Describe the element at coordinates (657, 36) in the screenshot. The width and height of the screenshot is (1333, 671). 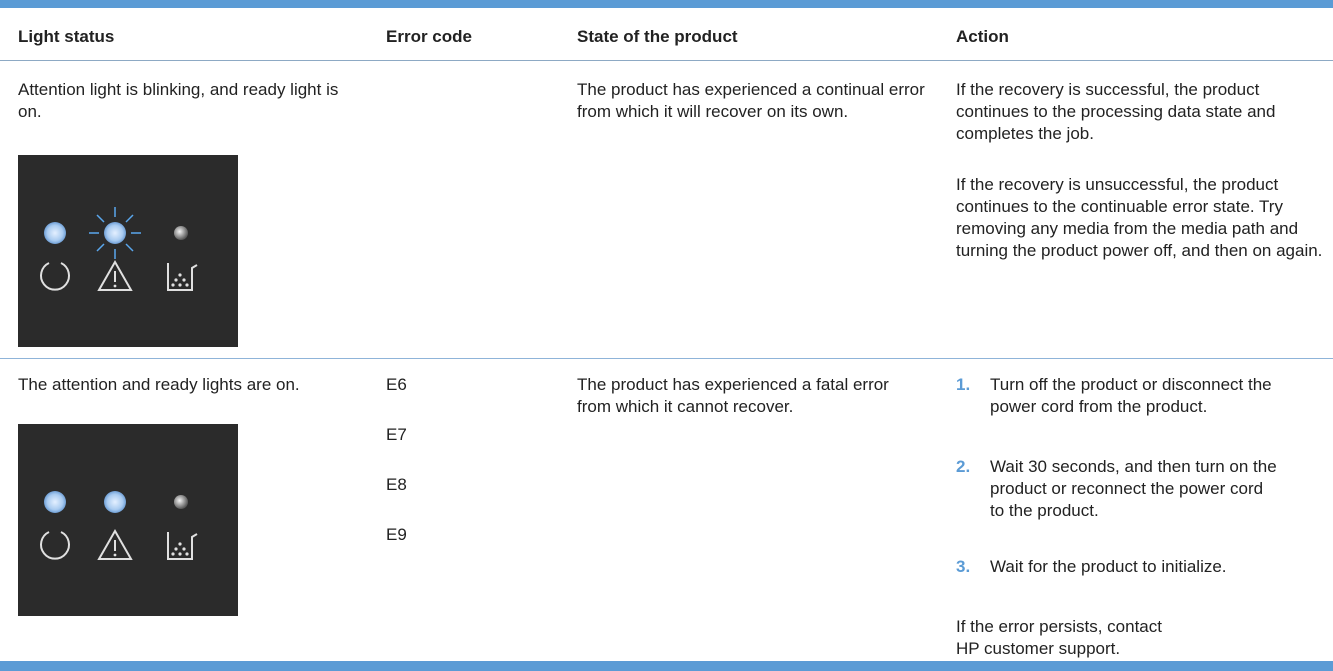
I see `header-cell: State of the product` at that location.